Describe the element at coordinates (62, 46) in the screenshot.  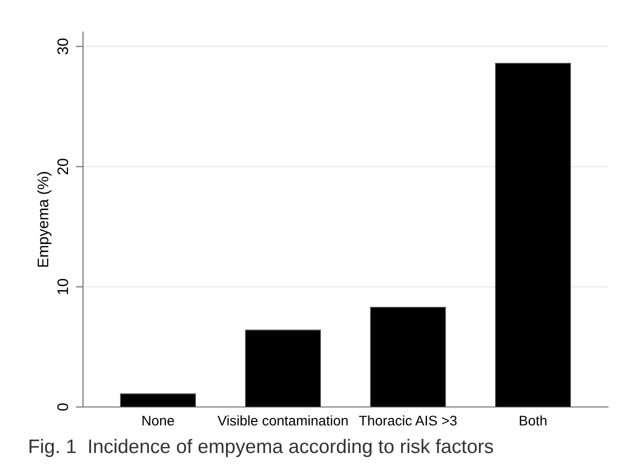
I see `y-tick-label: 30` at that location.